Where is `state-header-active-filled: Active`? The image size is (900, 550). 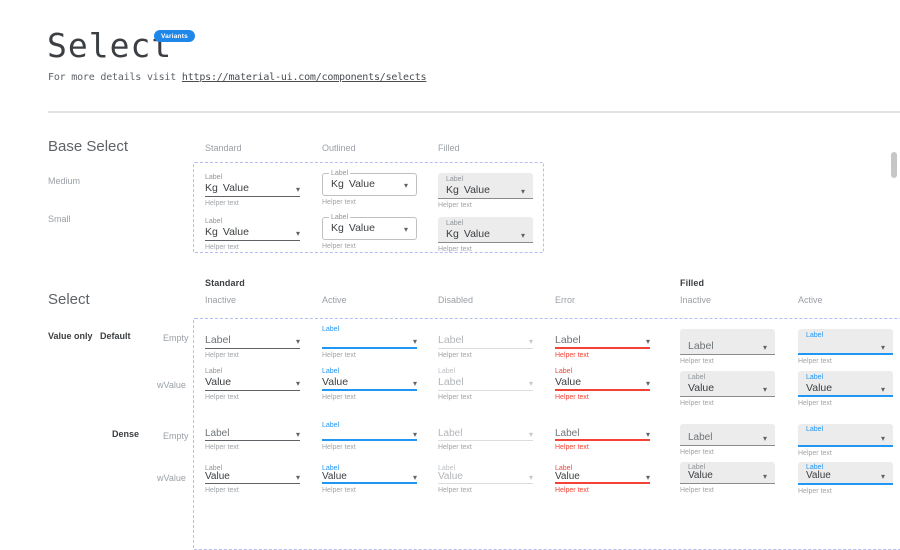 state-header-active-filled: Active is located at coordinates (810, 300).